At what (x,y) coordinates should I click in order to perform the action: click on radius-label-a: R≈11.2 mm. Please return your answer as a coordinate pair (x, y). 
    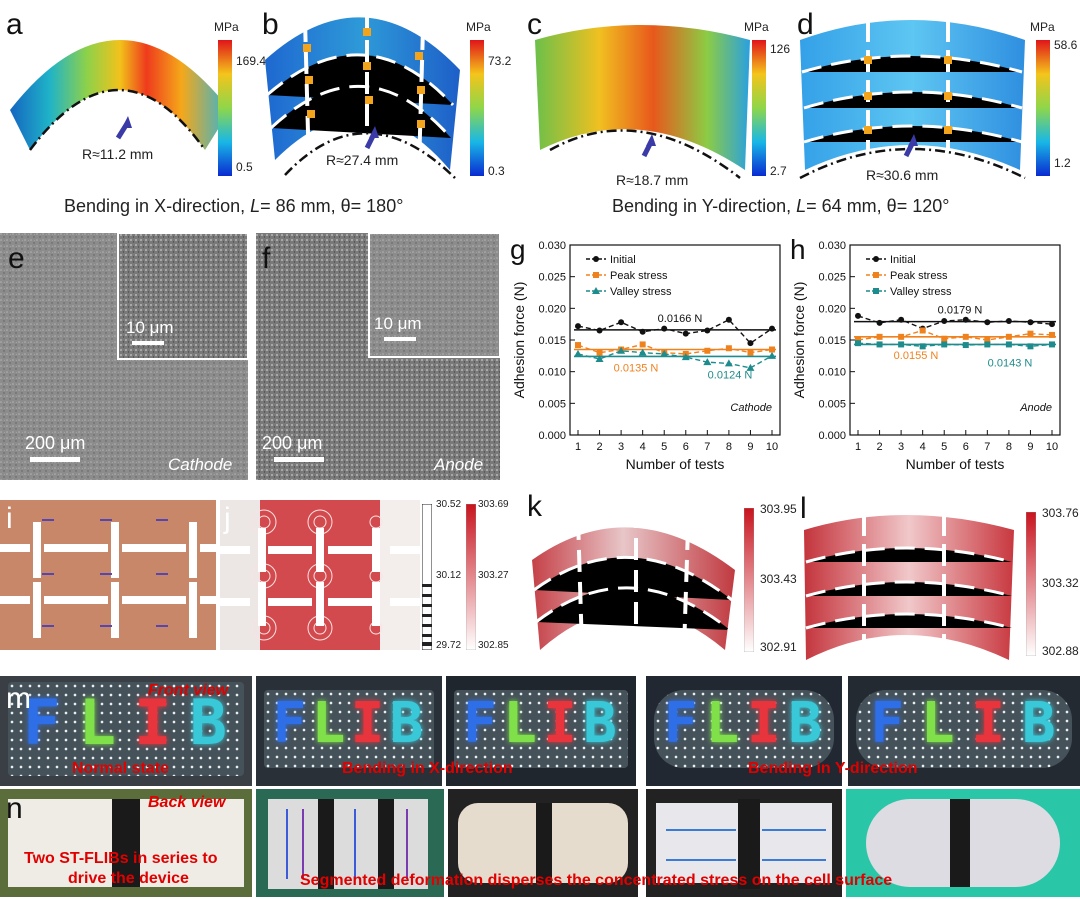
    Looking at the image, I should click on (118, 154).